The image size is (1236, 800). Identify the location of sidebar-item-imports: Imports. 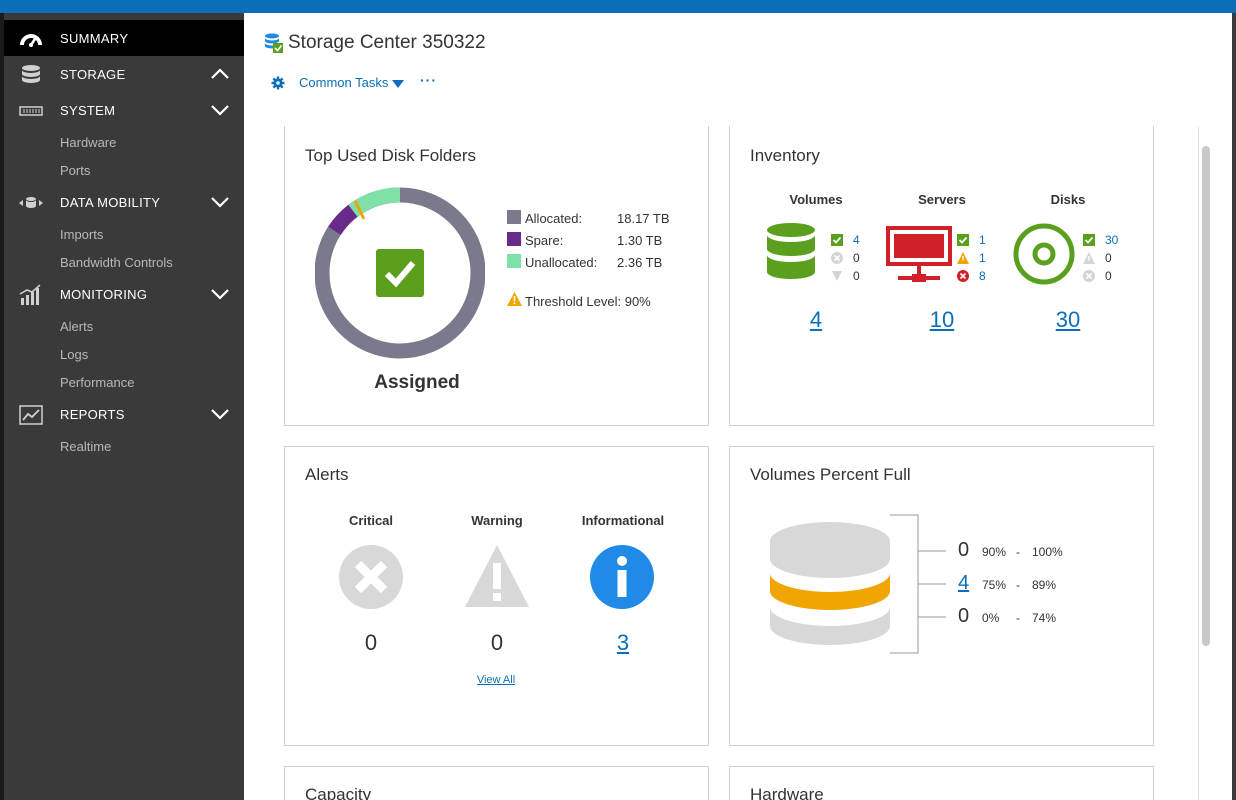
(82, 234).